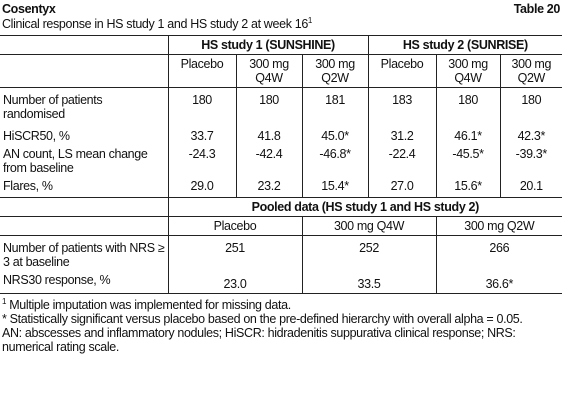  I want to click on cell: 181, so click(335, 105).